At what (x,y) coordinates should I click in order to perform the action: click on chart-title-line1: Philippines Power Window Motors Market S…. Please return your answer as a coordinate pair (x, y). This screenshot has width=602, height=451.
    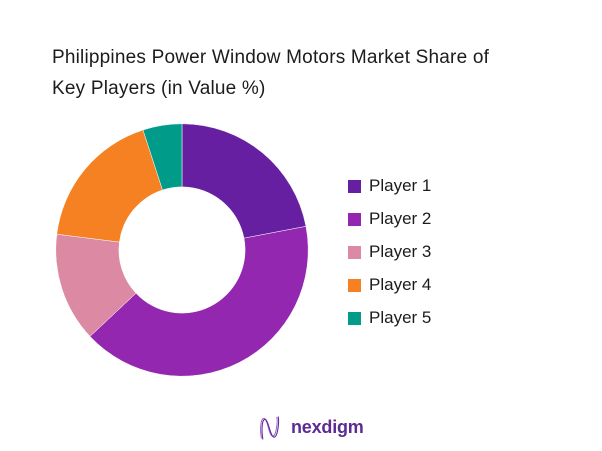
    Looking at the image, I should click on (271, 57).